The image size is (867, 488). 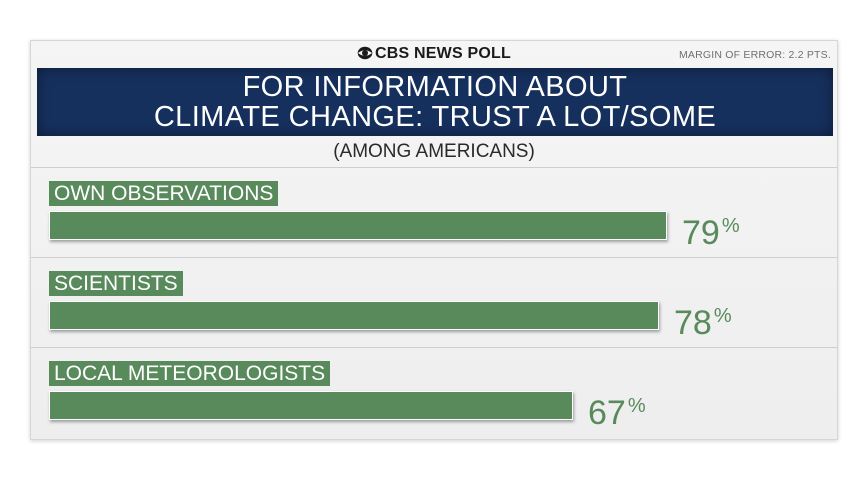 I want to click on subtitle: (AMONG AMERICANS), so click(x=434, y=151).